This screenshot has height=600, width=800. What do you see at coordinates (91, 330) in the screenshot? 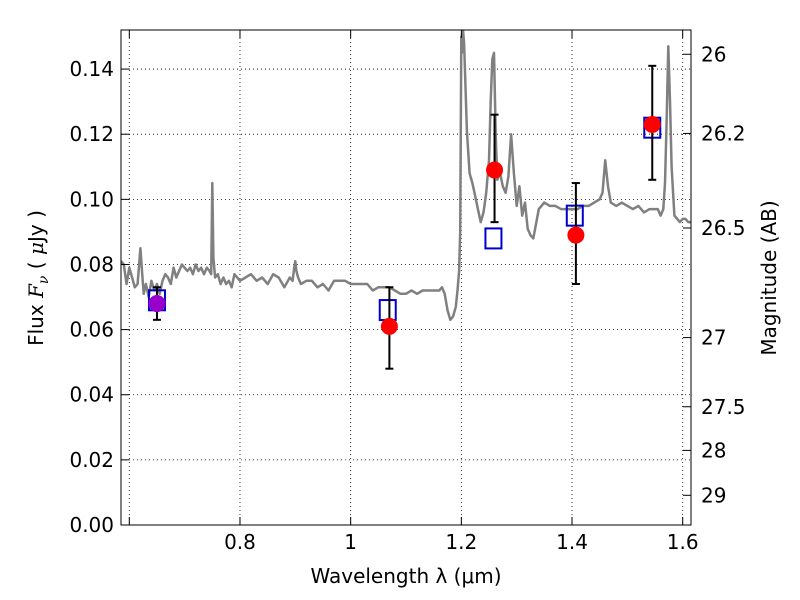
I see `y-tick-label: 0.06` at bounding box center [91, 330].